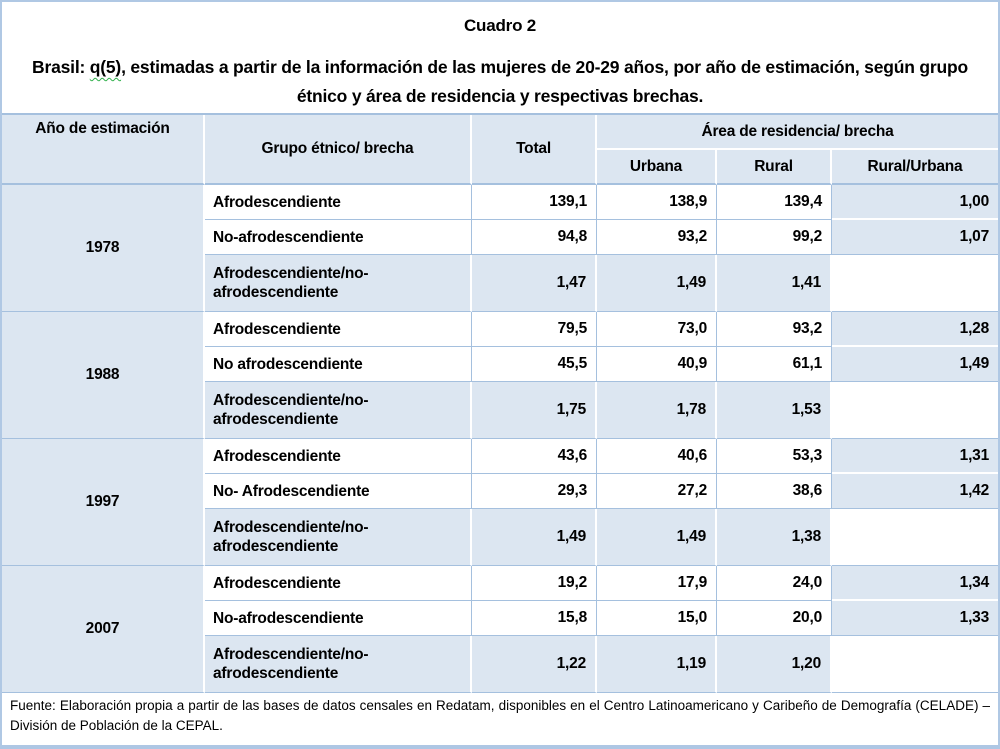 This screenshot has width=1000, height=749. I want to click on rural-value-cell: 1,20, so click(774, 664).